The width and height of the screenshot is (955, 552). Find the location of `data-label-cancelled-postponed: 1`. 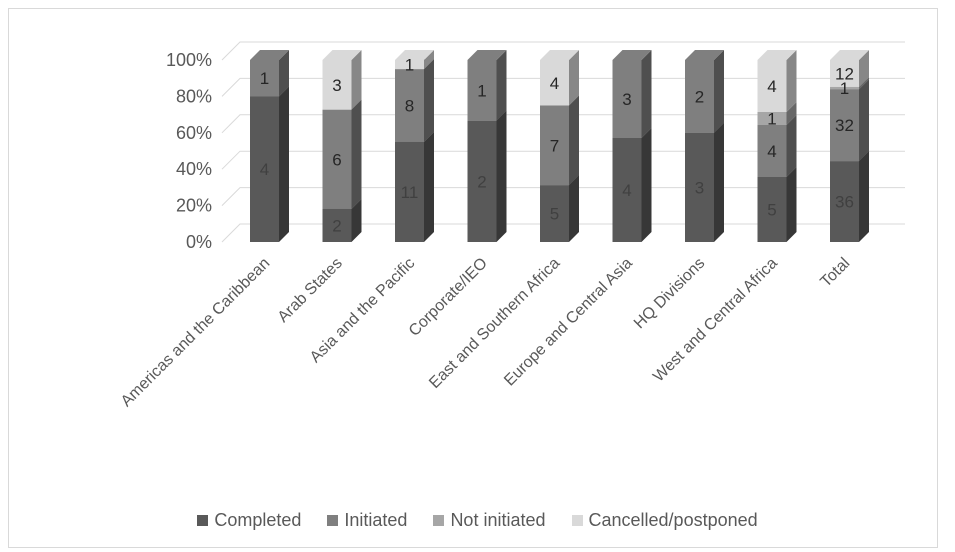

data-label-cancelled-postponed: 1 is located at coordinates (409, 65).